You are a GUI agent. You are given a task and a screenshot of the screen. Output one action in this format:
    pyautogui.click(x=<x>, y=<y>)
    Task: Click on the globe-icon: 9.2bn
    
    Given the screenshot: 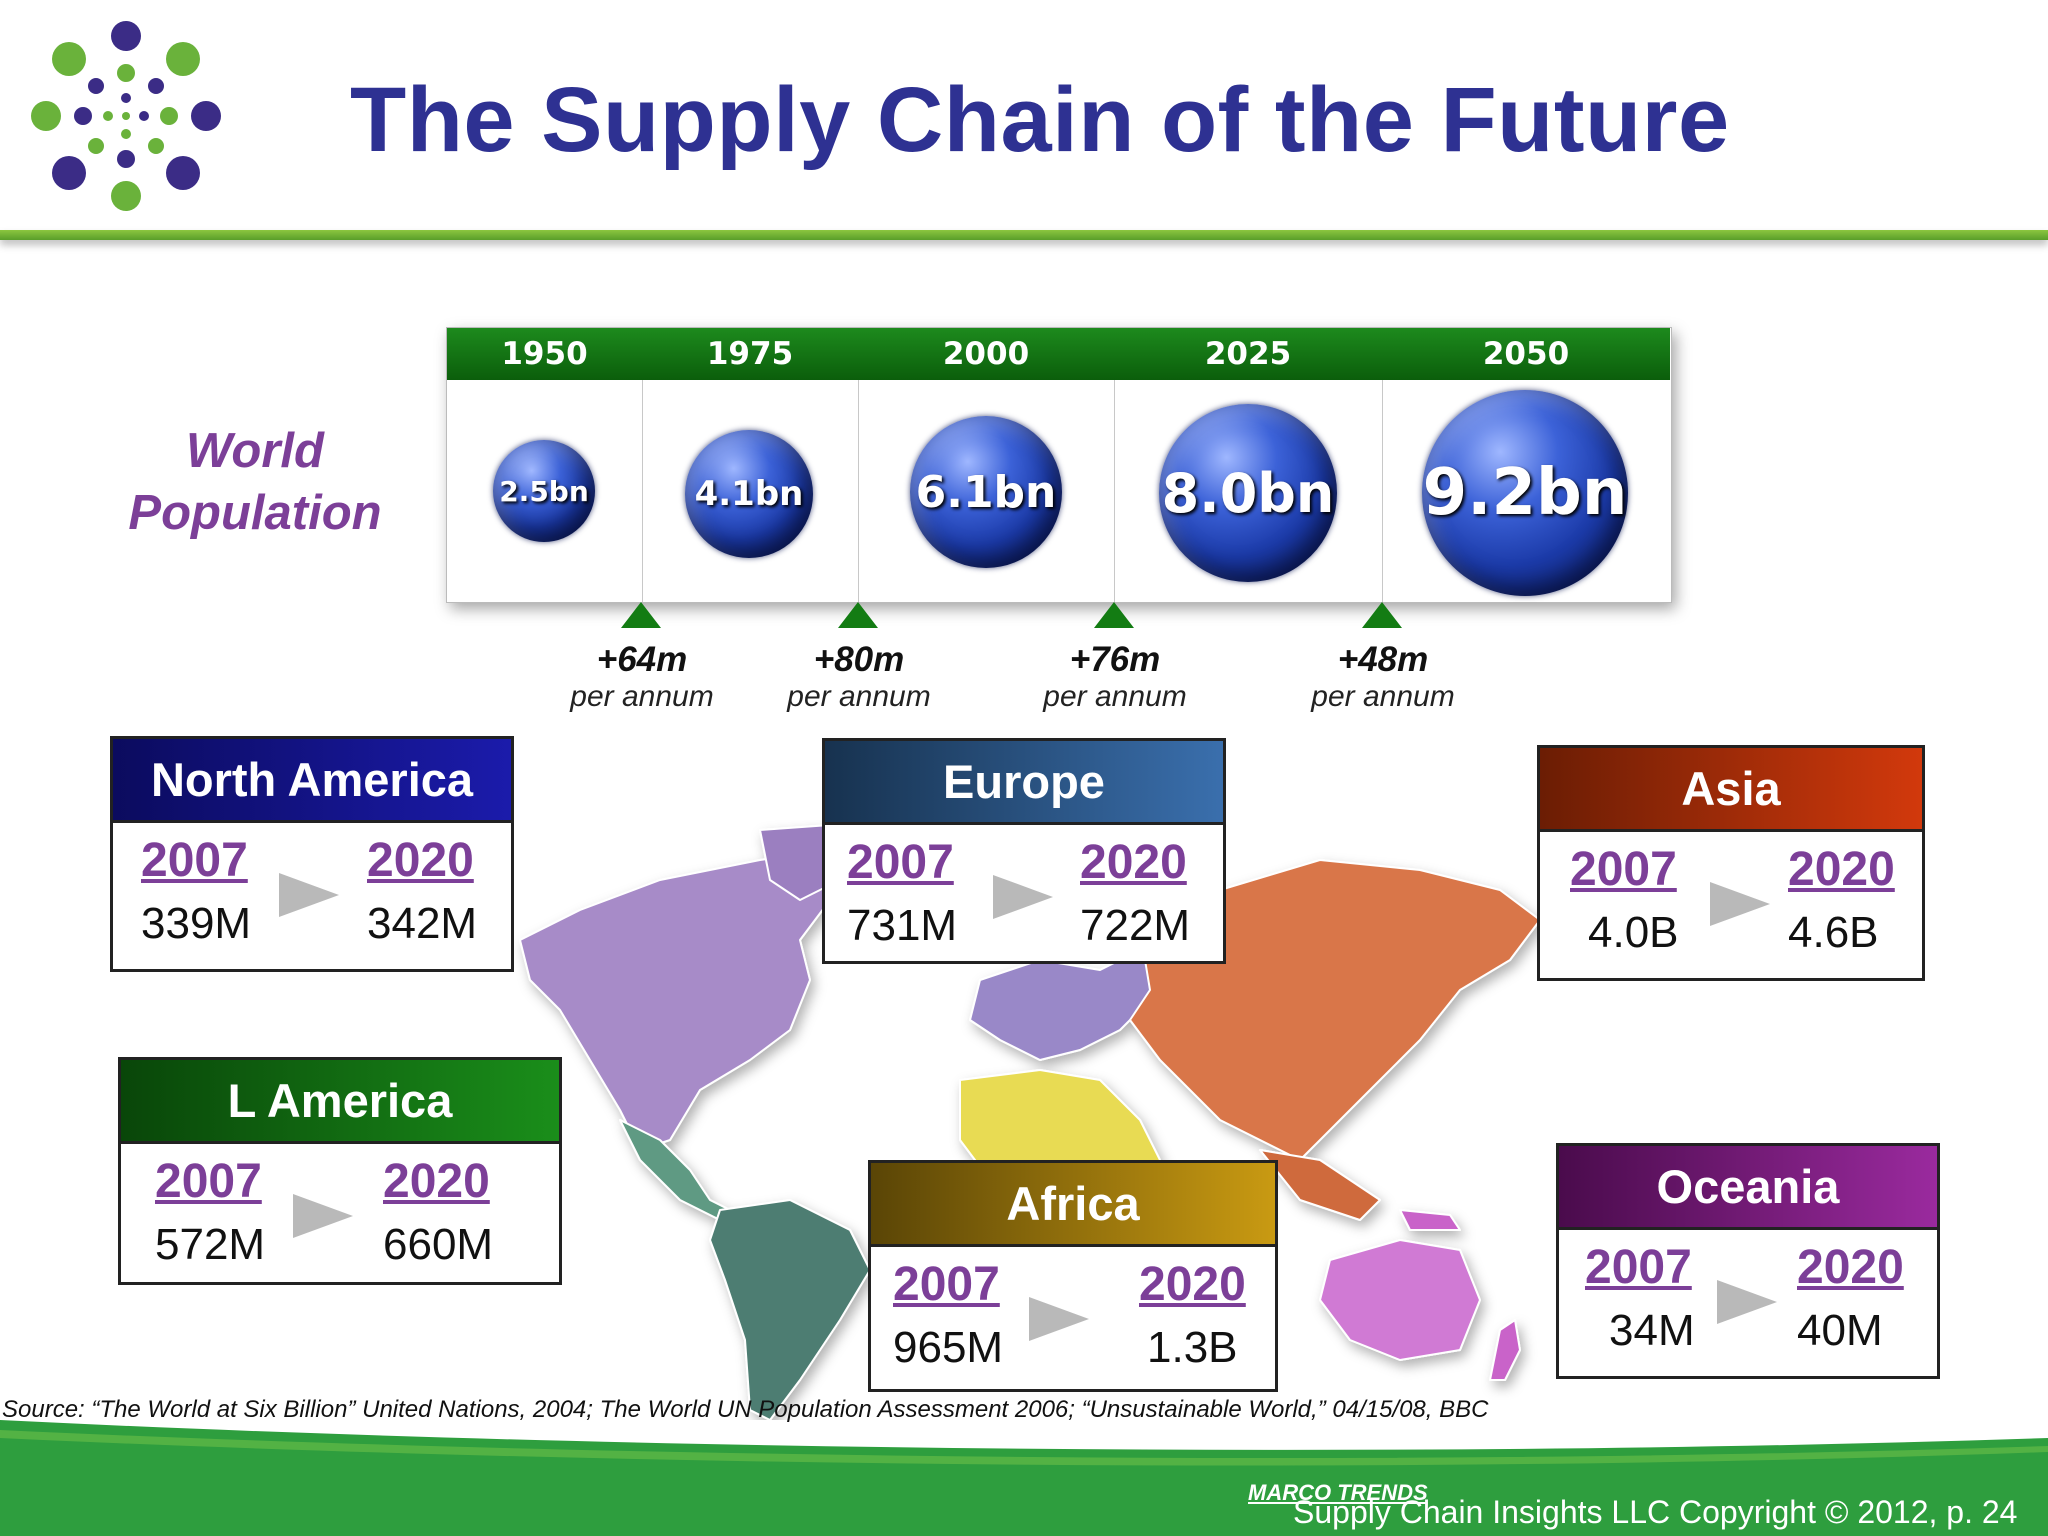 What is the action you would take?
    pyautogui.click(x=1525, y=493)
    